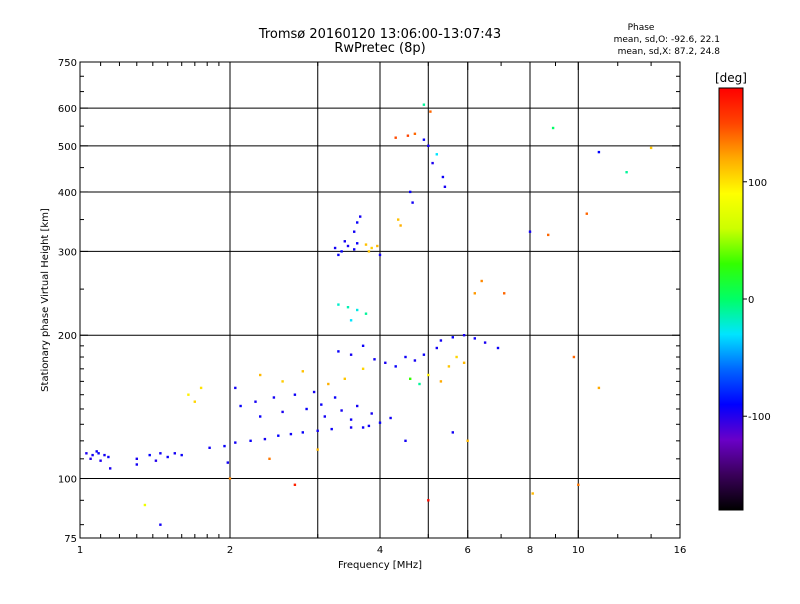  What do you see at coordinates (379, 34) in the screenshot?
I see `chart-title: Tromsø 20160120 13:06:00-13:07:43` at bounding box center [379, 34].